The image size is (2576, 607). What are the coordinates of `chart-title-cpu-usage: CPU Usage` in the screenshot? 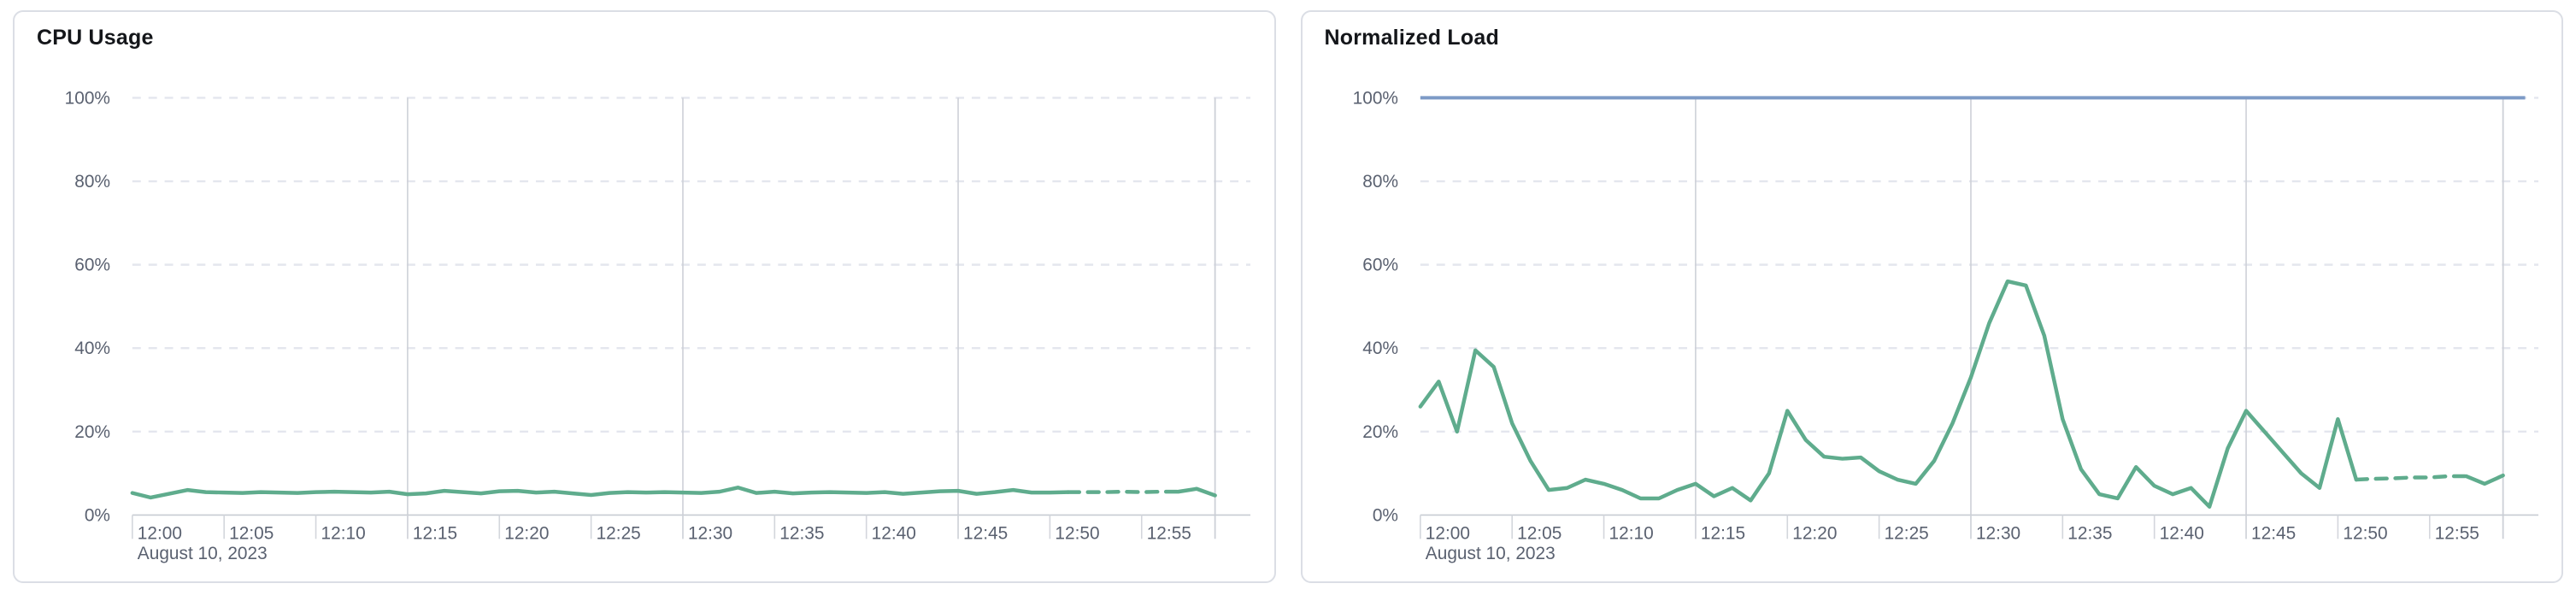 It's located at (95, 38).